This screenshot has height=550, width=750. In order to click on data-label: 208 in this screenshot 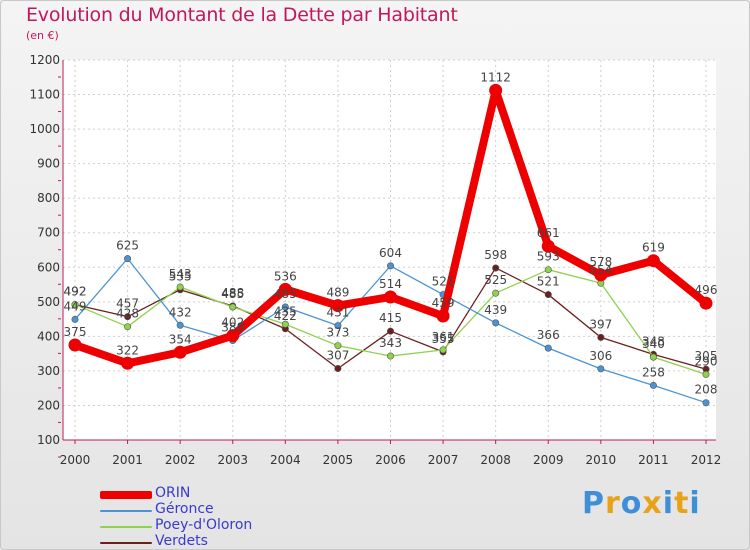, I will do `click(706, 390)`.